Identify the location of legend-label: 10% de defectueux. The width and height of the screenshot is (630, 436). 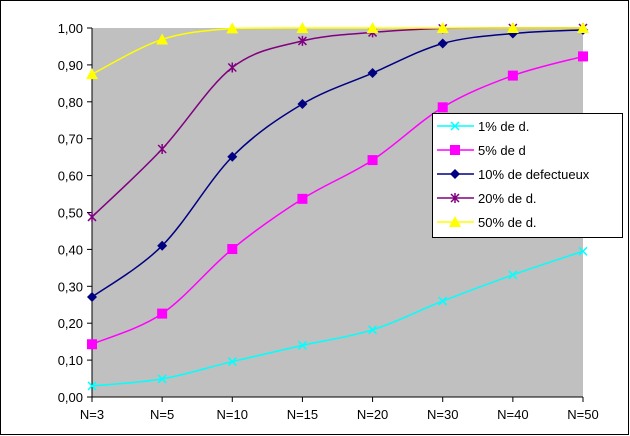
(534, 174).